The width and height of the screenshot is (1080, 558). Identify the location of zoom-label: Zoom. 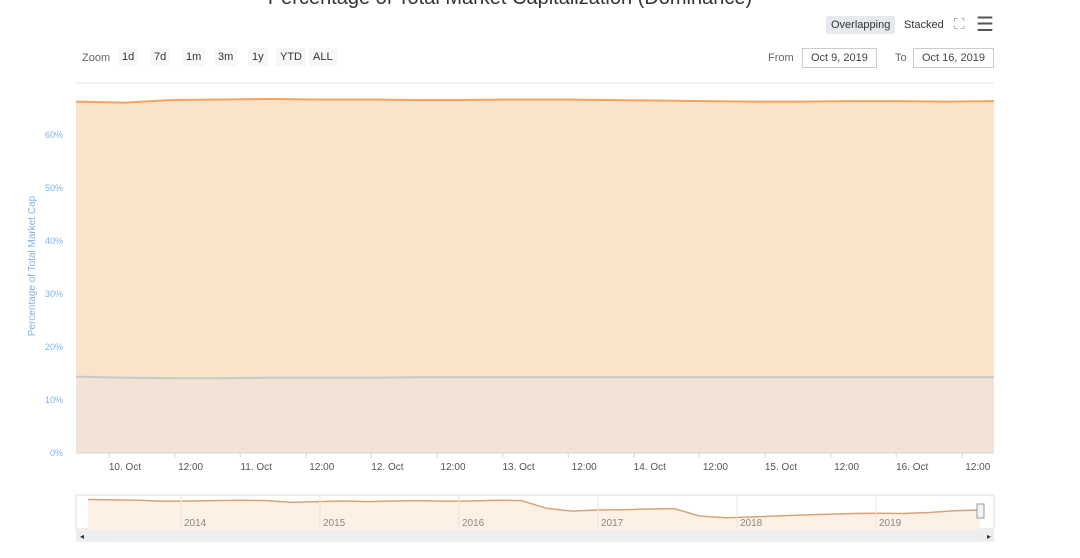
(96, 58).